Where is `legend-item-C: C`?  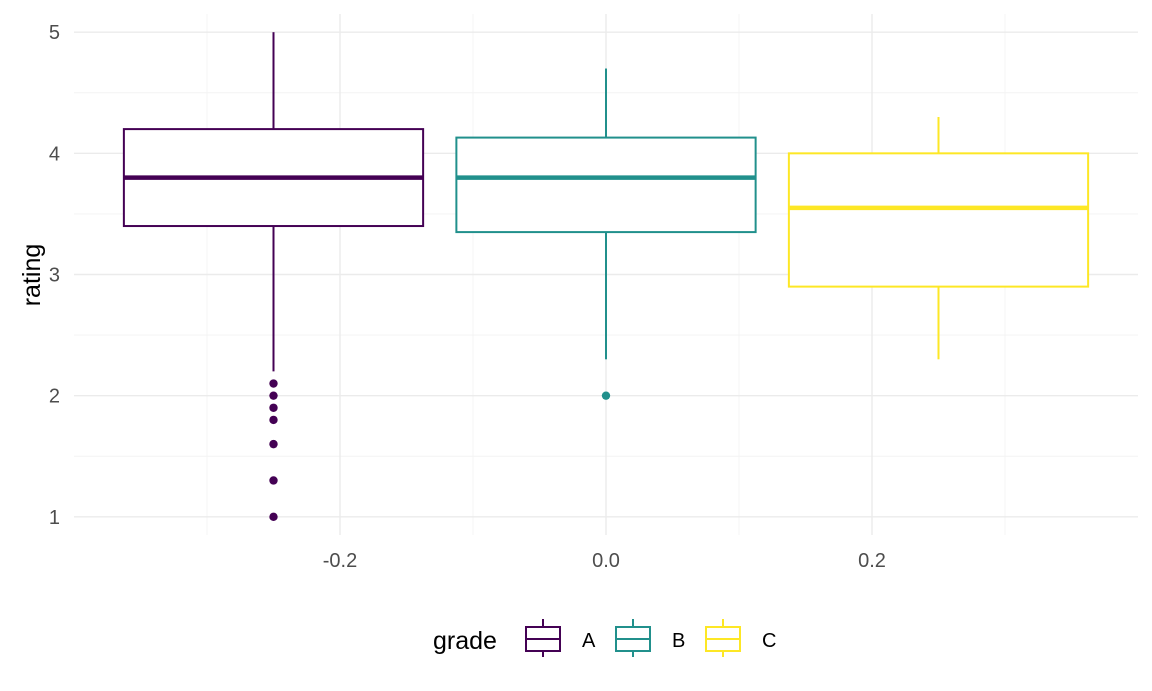 legend-item-C: C is located at coordinates (740, 638).